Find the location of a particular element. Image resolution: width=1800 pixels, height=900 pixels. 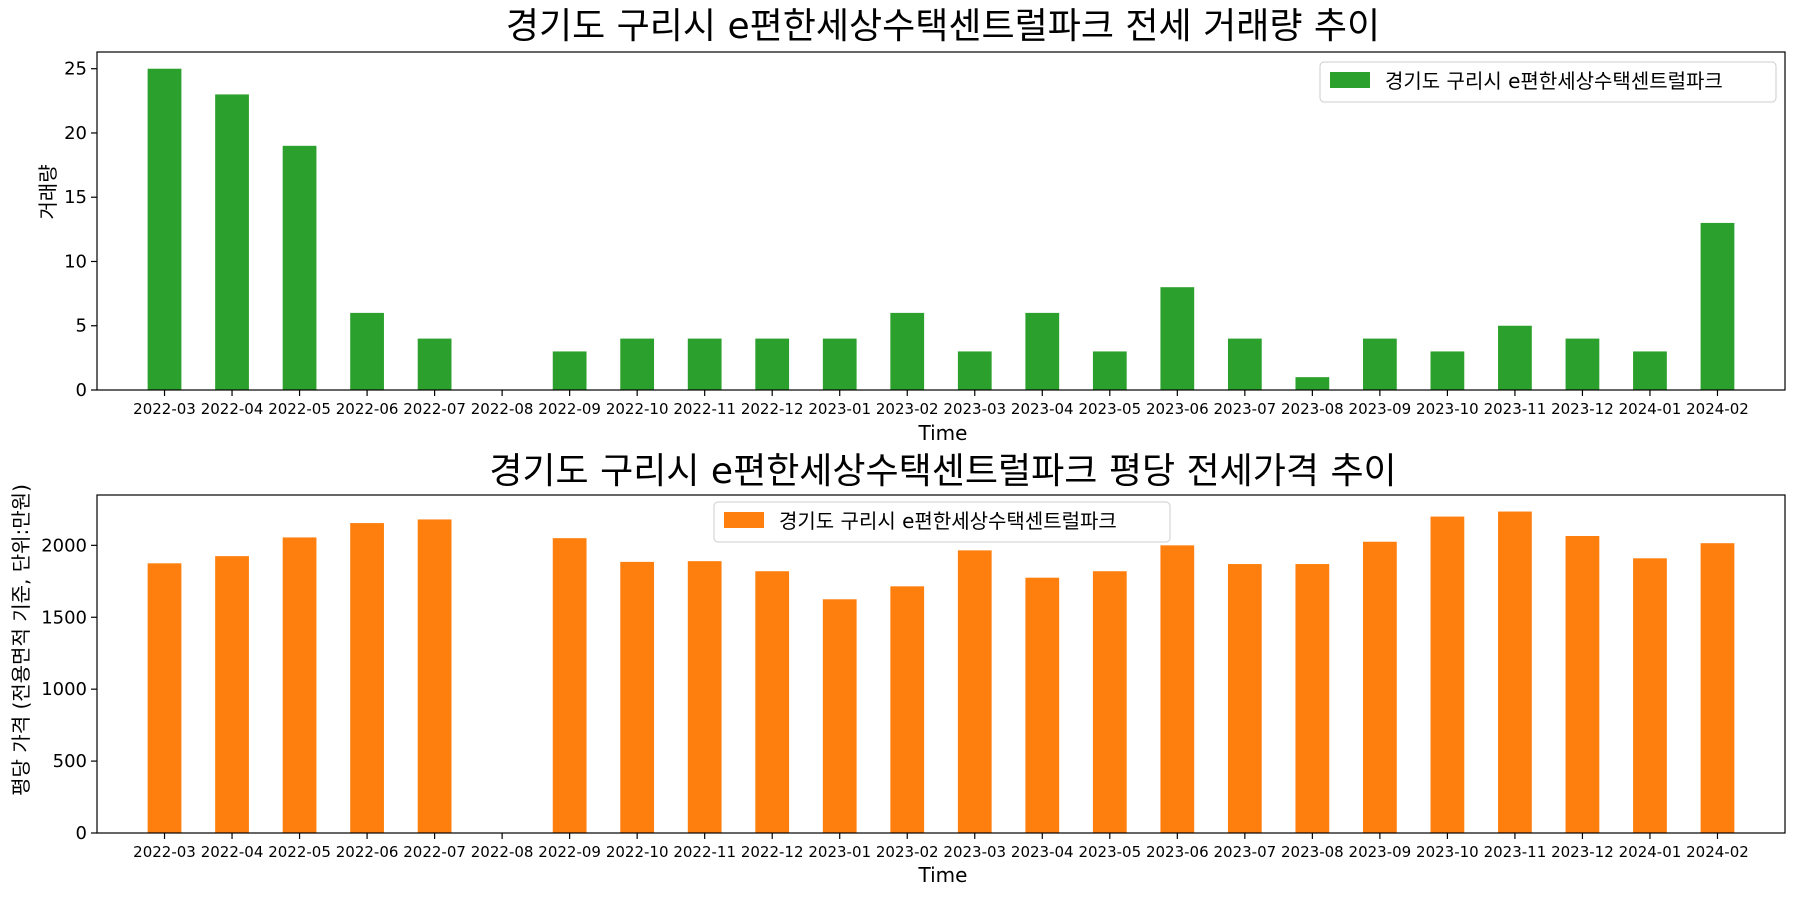

volume-chart-legend-box is located at coordinates (1548, 82).